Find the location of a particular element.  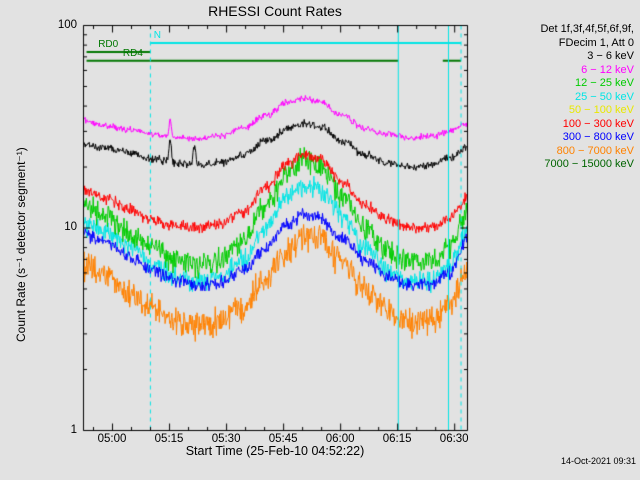

legend-header: Det 1f,3f,4f,5f,6f,9f, is located at coordinates (587, 29).